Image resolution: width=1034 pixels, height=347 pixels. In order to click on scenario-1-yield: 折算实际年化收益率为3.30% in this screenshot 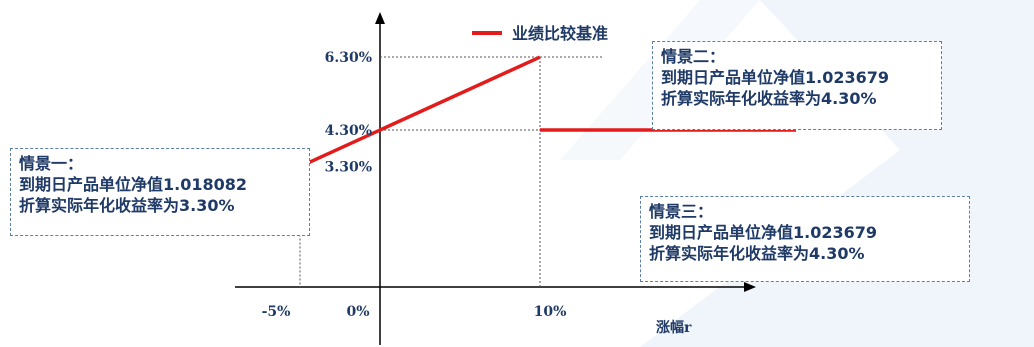, I will do `click(127, 205)`.